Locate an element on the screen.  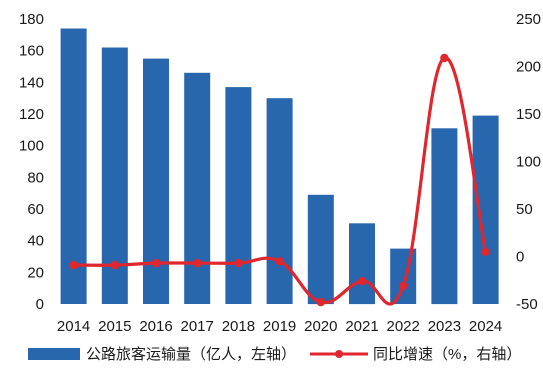
x-tick-label: 2024 is located at coordinates (485, 326).